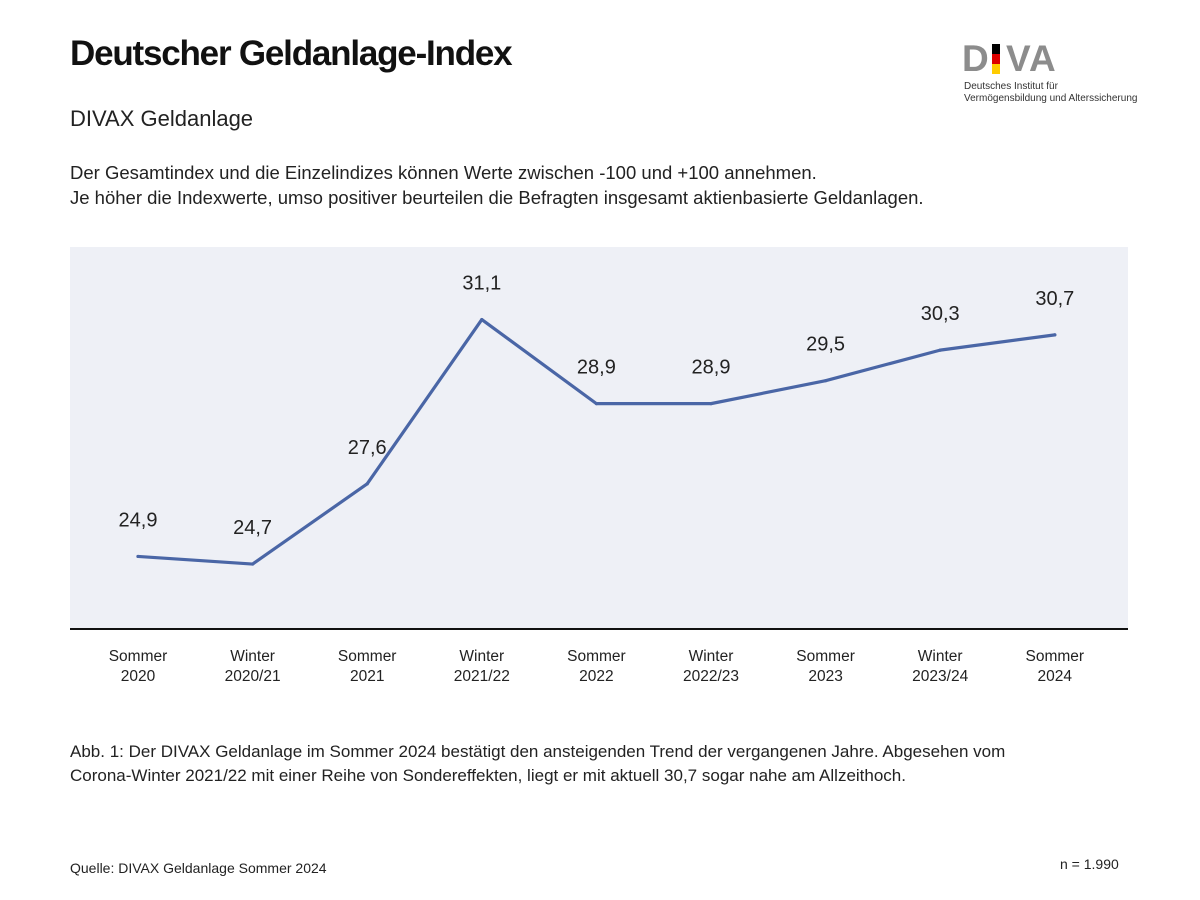 The image size is (1200, 900). I want to click on x-tick-label-7-2: 2023, so click(825, 676).